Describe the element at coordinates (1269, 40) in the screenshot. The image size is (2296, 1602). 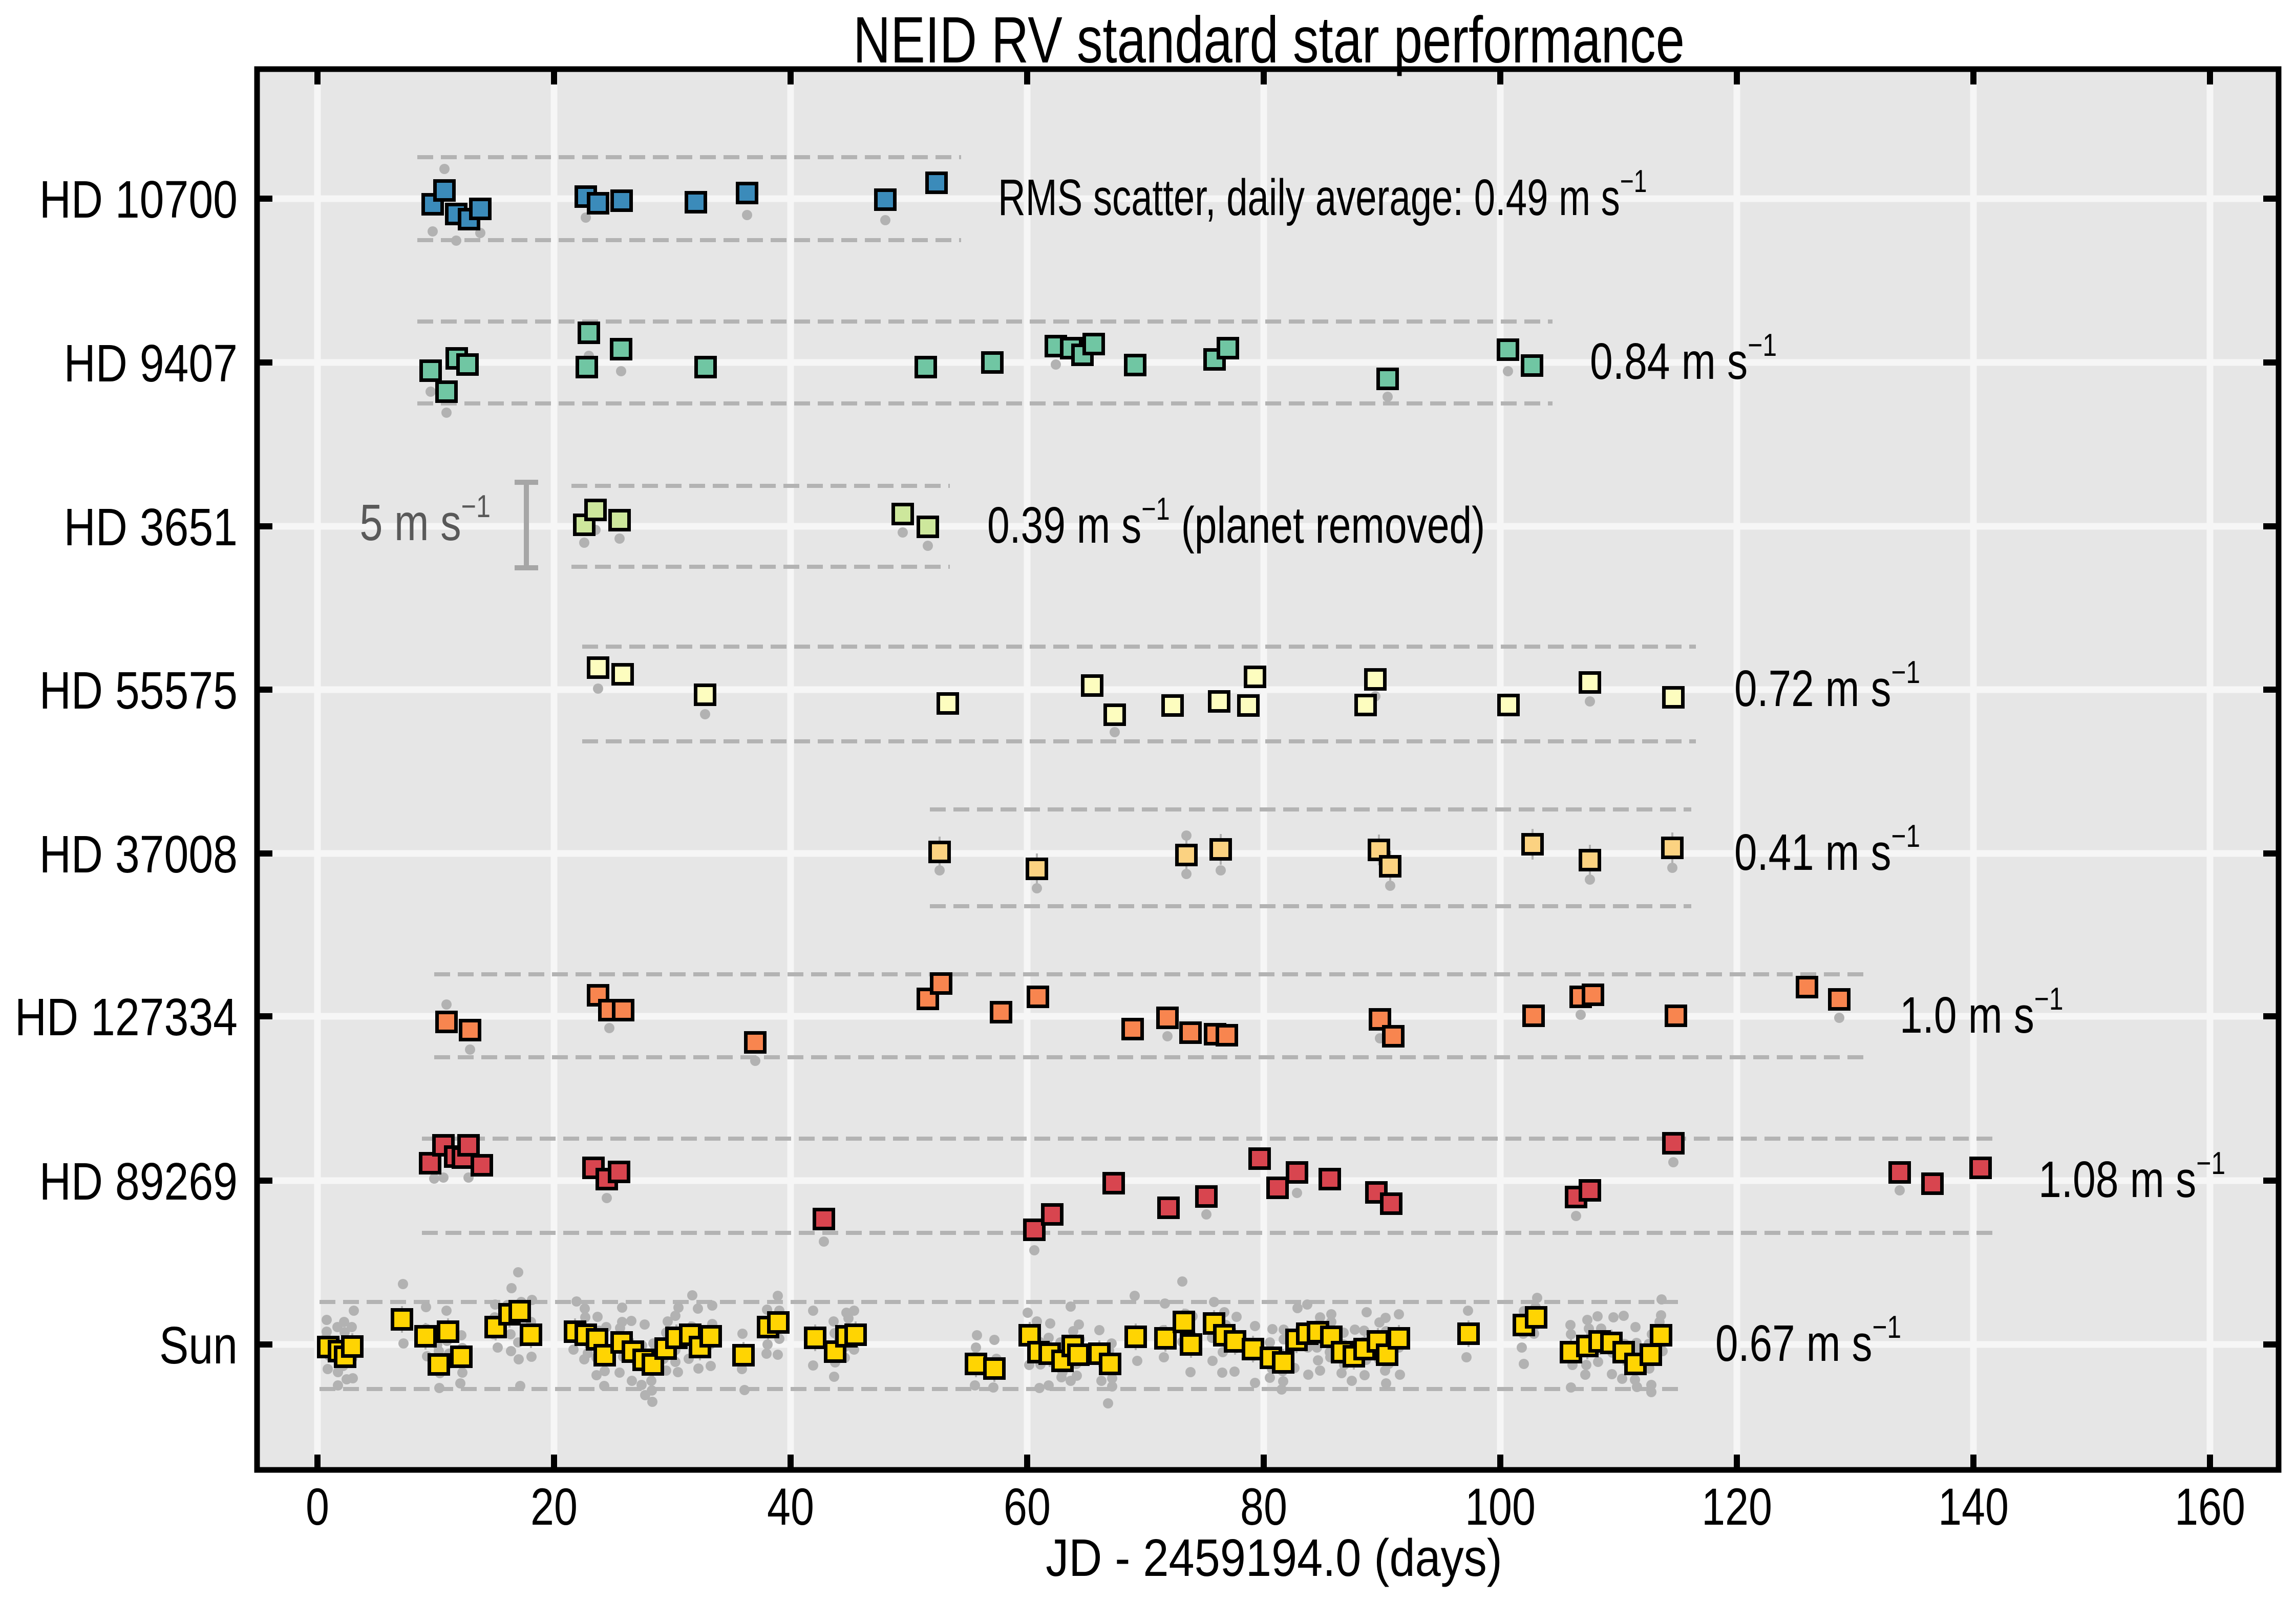
I see `svg-text:NEID RV standard star performa: NEID RV standard star performance` at that location.